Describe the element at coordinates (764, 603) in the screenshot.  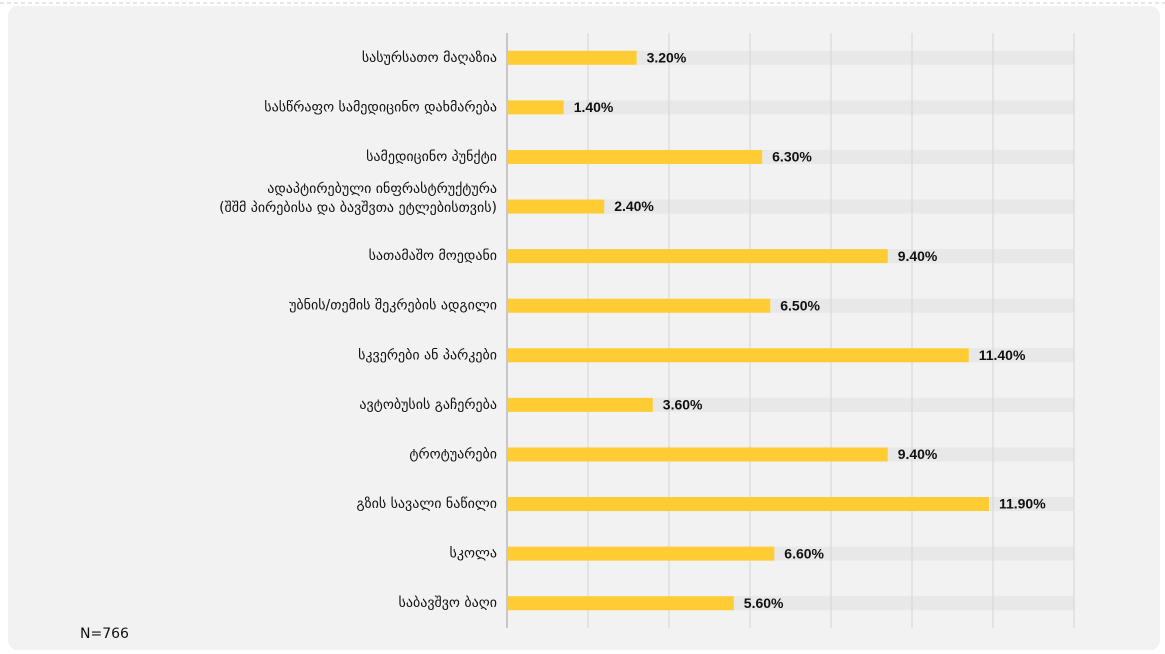
I see `value-label: 5.60%` at that location.